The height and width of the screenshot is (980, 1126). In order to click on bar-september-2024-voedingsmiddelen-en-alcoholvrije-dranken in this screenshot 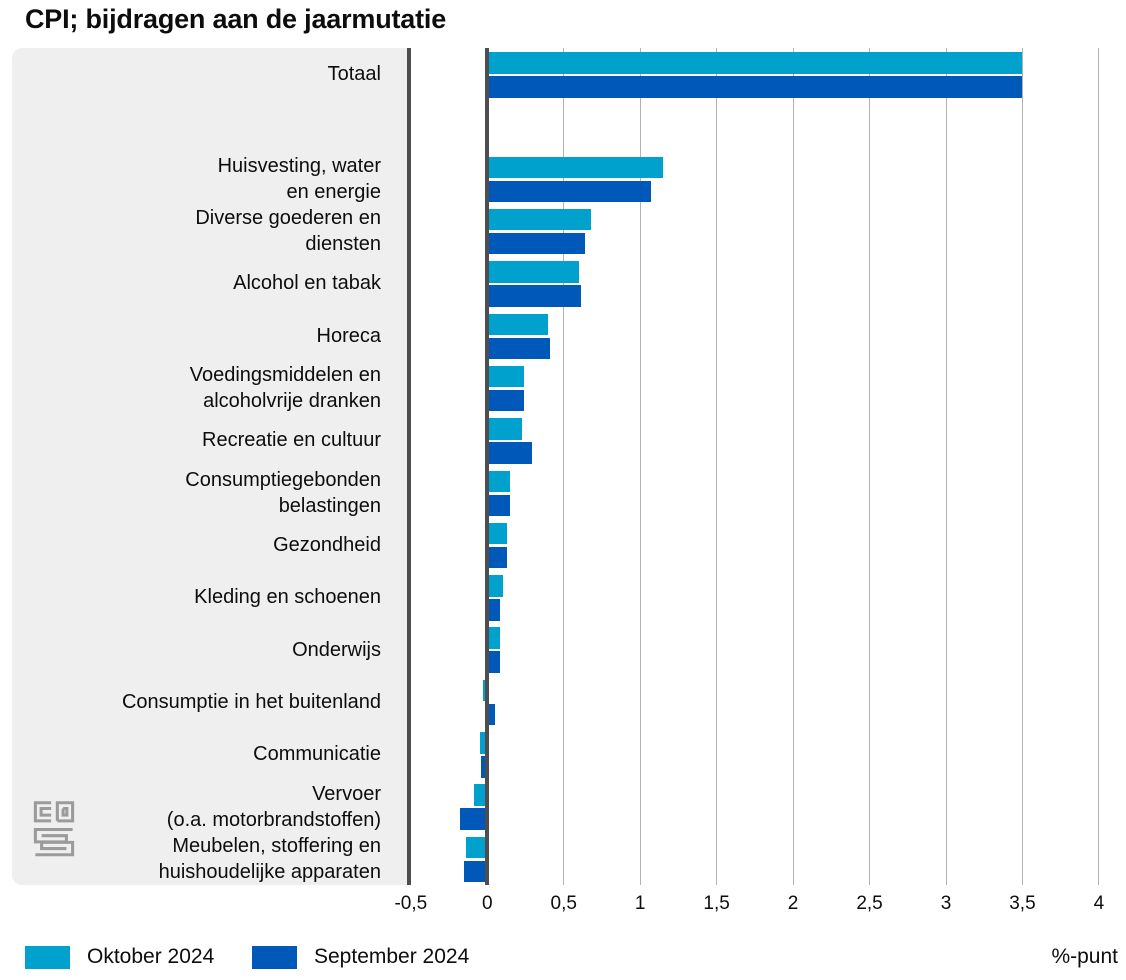, I will do `click(505, 400)`.